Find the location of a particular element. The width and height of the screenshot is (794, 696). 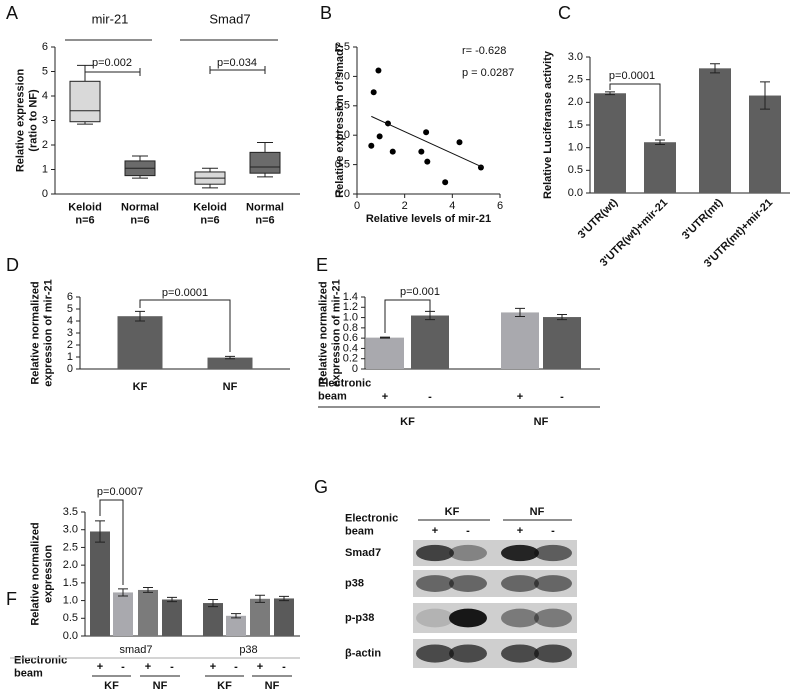

x-tick-label: NF is located at coordinates (541, 422).